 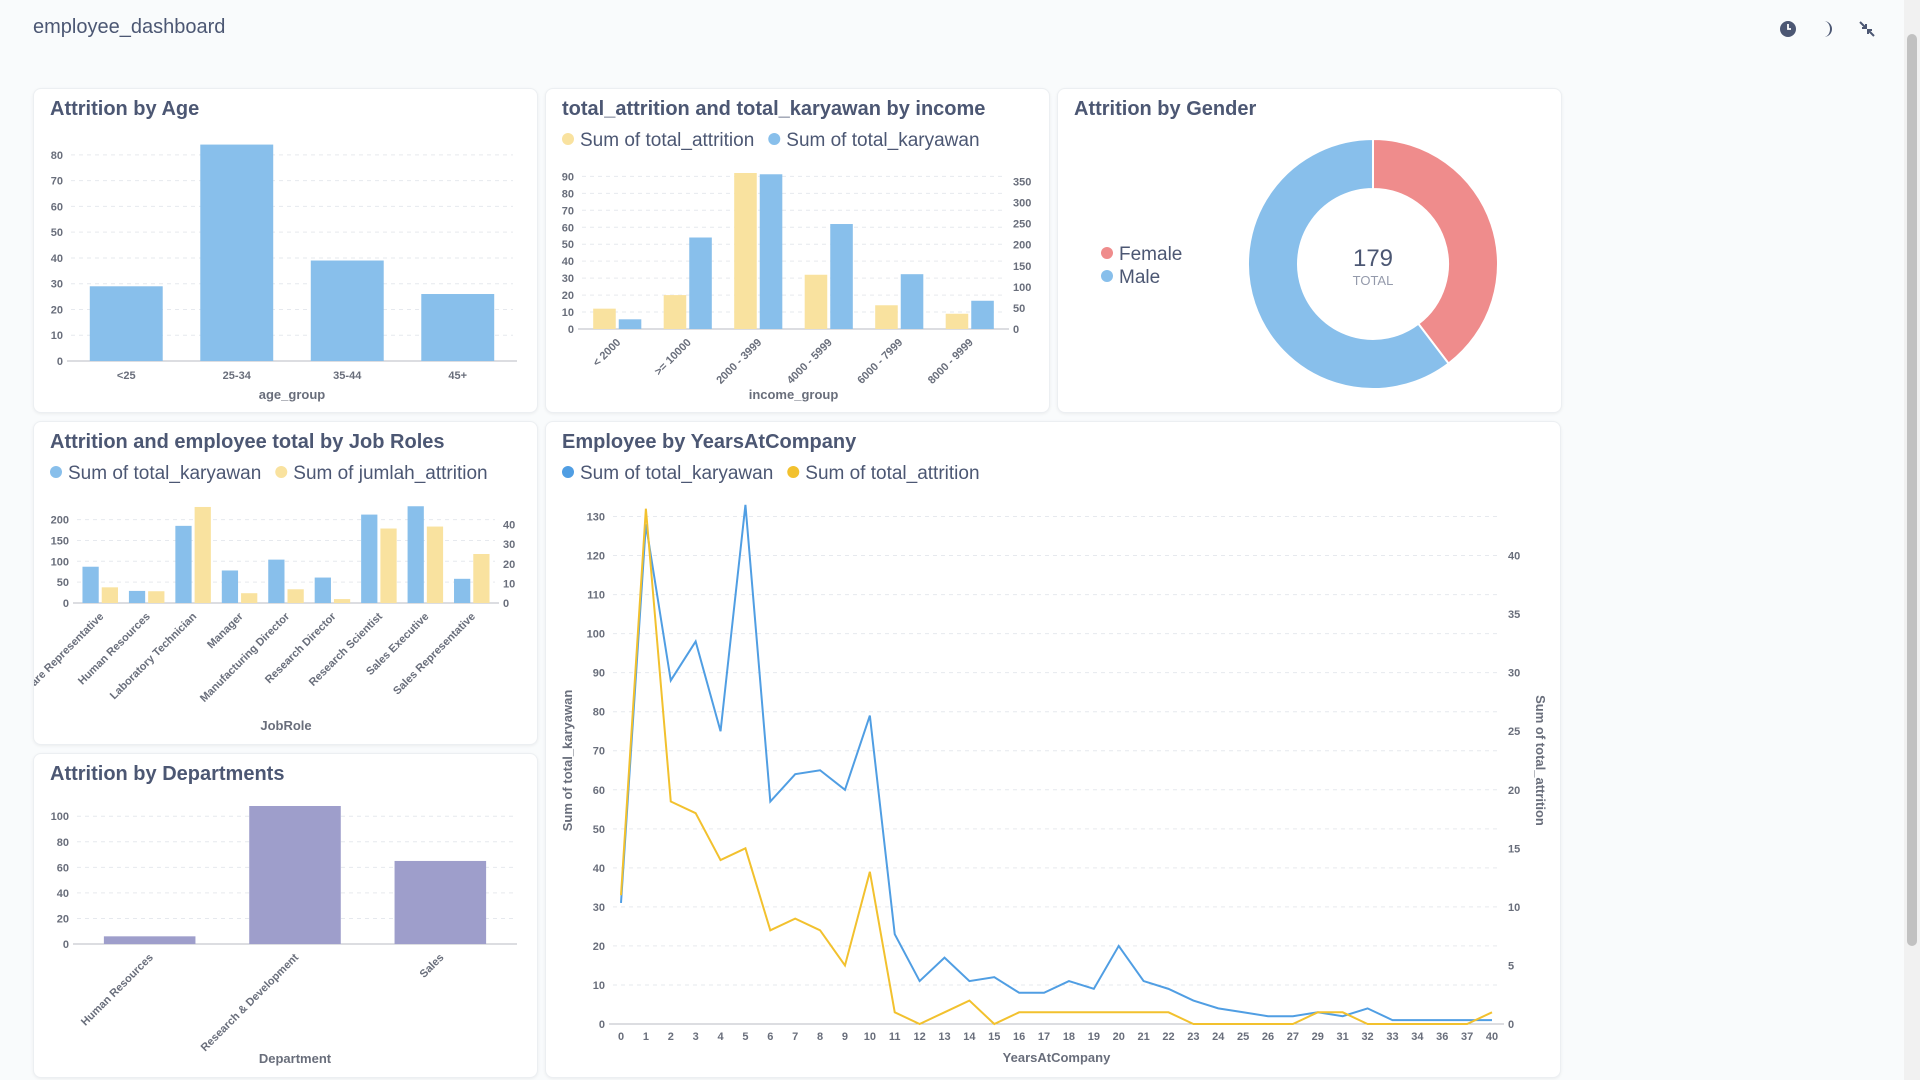 I want to click on y2-tick-label: 25, so click(x=1514, y=732).